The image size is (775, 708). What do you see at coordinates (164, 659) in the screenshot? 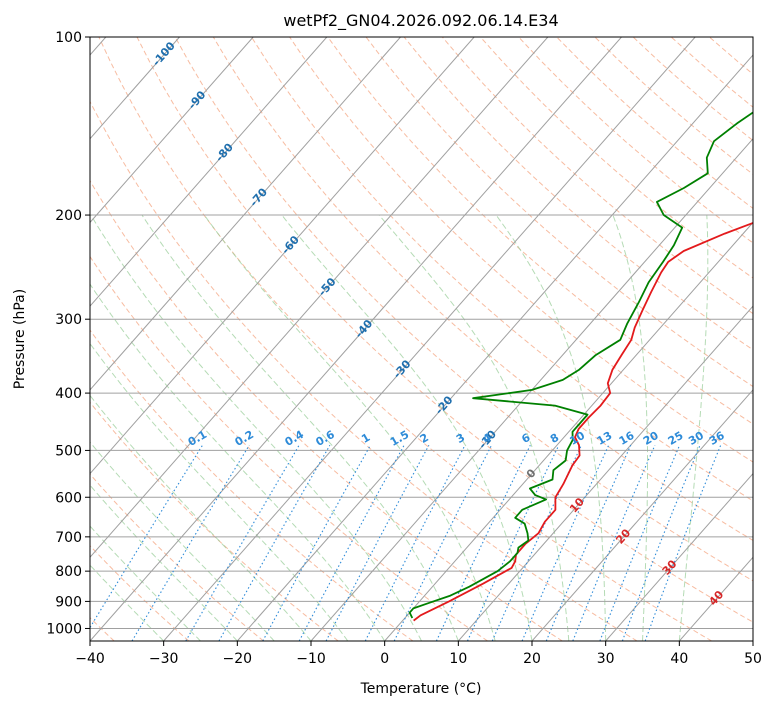
I see `x-tick-label: −30` at bounding box center [164, 659].